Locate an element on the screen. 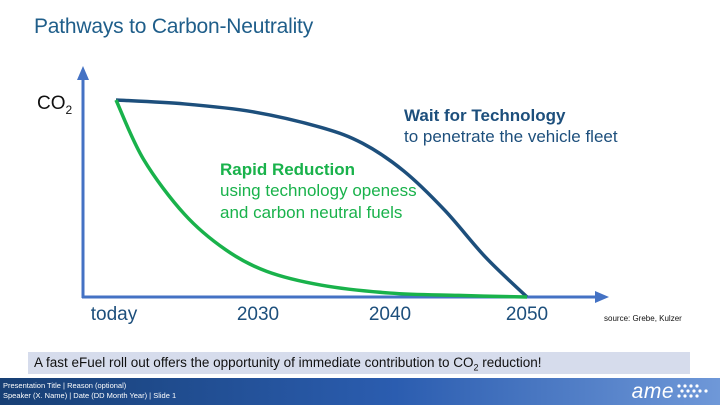 The width and height of the screenshot is (720, 405). annotation-rapid-line2: and carbon neutral fuels is located at coordinates (311, 212).